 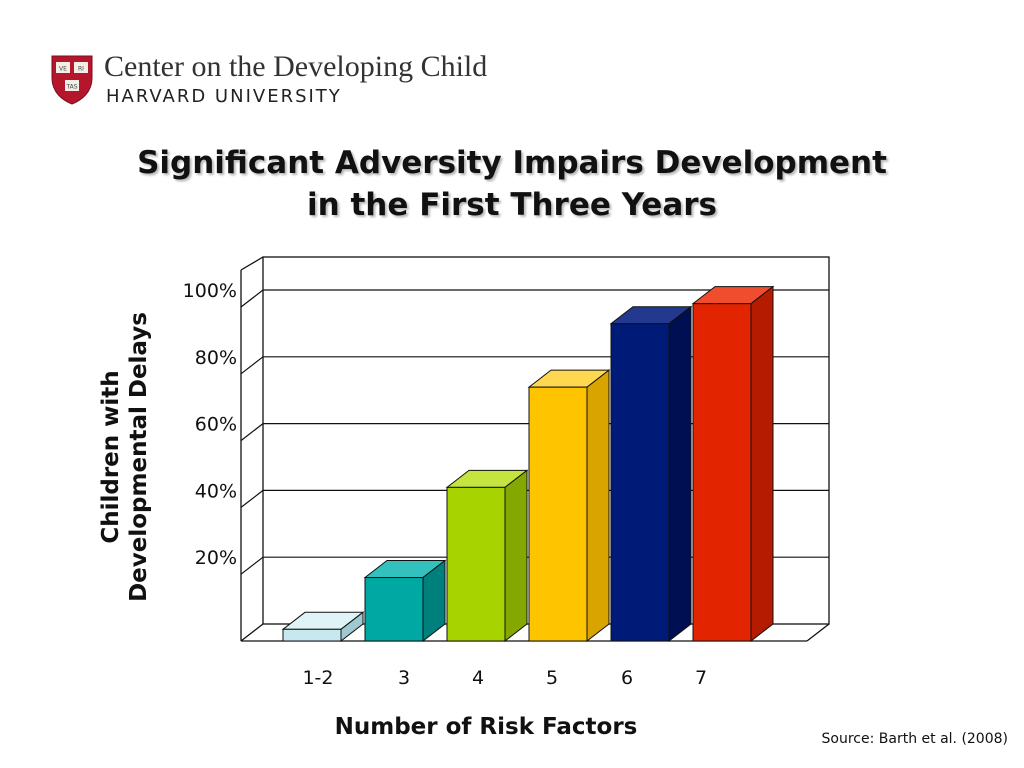 I want to click on source-note: Source: Barth et al. (2008), so click(x=914, y=739).